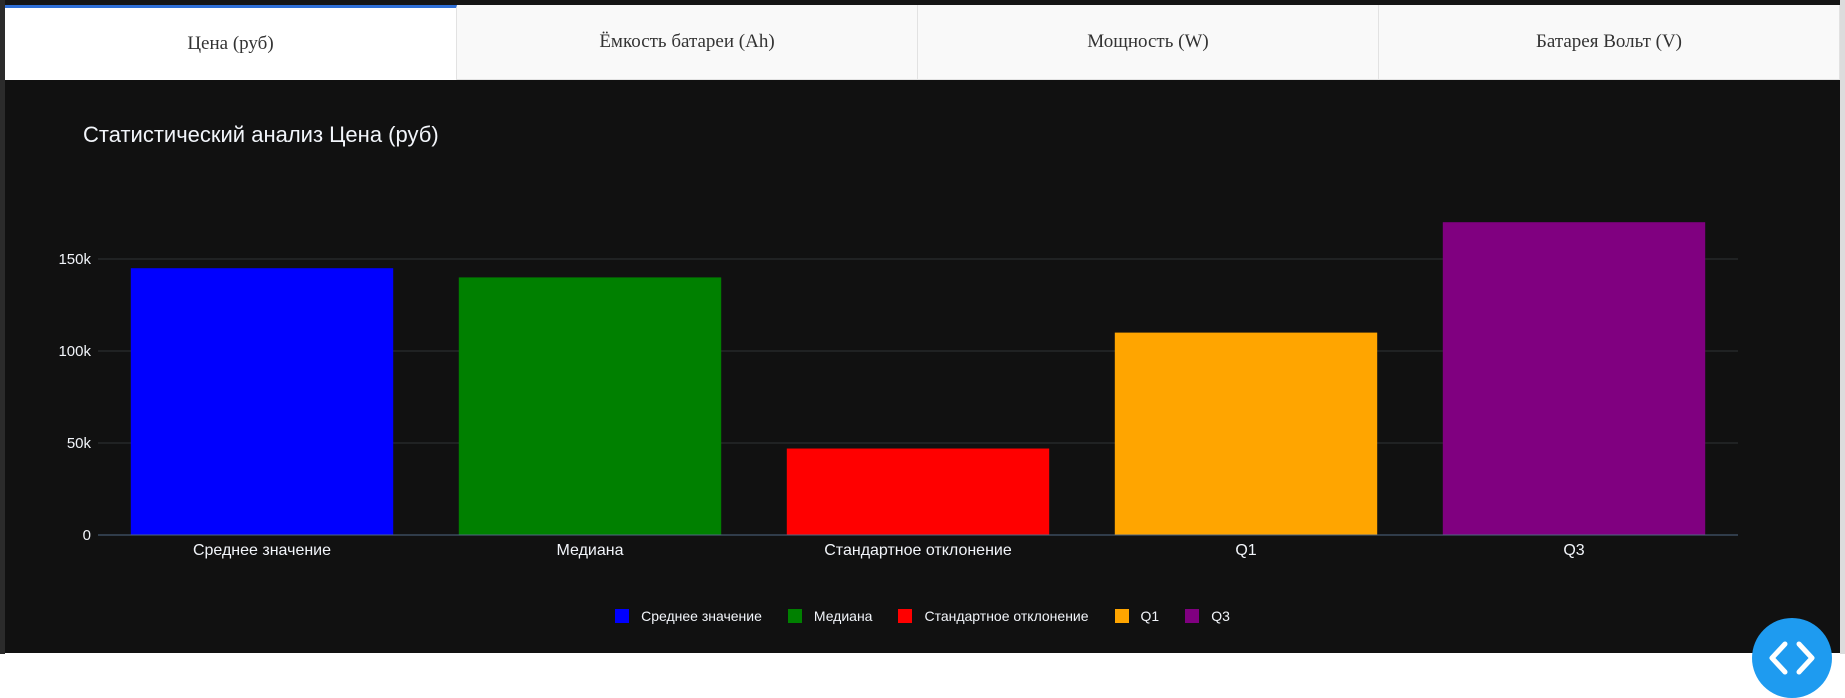 The width and height of the screenshot is (1845, 698). I want to click on tab-power-label: Мощность (W), so click(1148, 41).